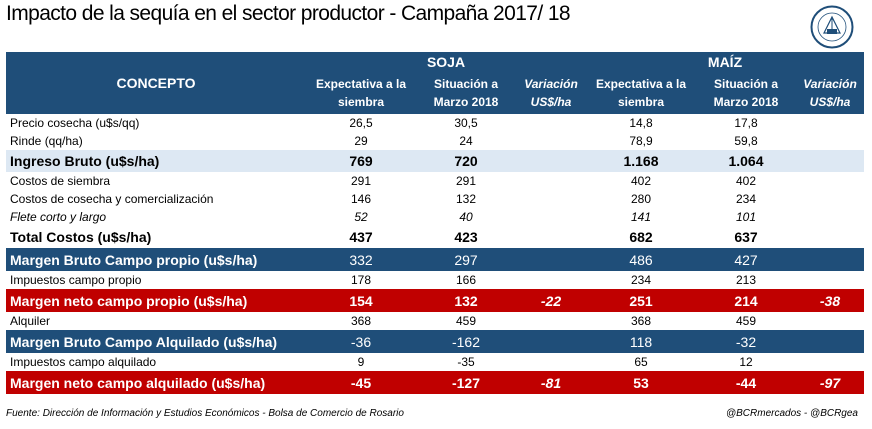 The width and height of the screenshot is (872, 429). What do you see at coordinates (725, 62) in the screenshot?
I see `header-maiz: MAÍZ` at bounding box center [725, 62].